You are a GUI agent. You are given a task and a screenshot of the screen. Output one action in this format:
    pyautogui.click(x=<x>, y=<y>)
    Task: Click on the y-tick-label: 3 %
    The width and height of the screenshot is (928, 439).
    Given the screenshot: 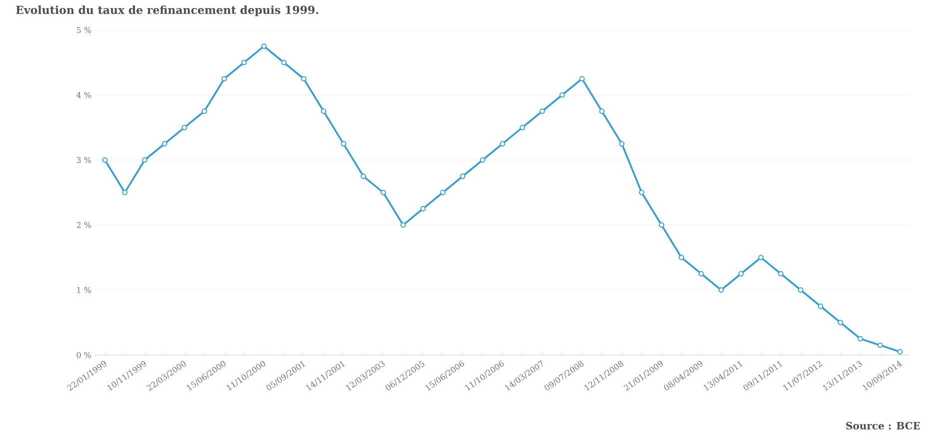 What is the action you would take?
    pyautogui.click(x=84, y=160)
    